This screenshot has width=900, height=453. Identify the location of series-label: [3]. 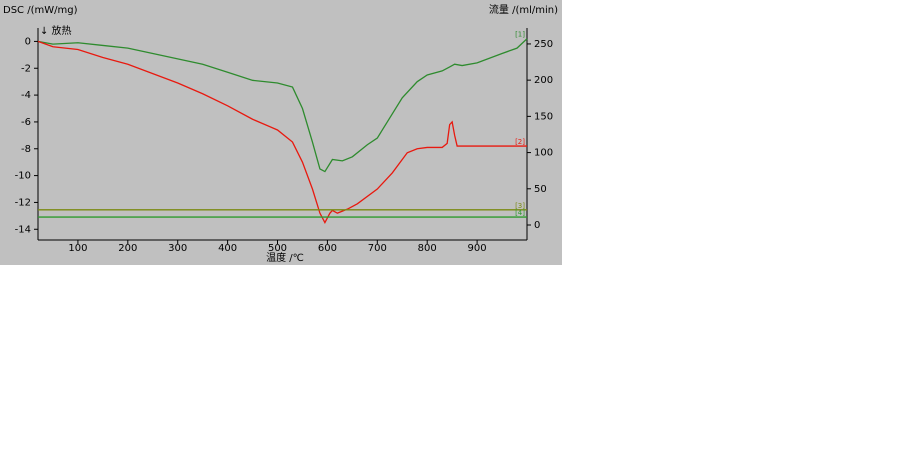
(520, 206).